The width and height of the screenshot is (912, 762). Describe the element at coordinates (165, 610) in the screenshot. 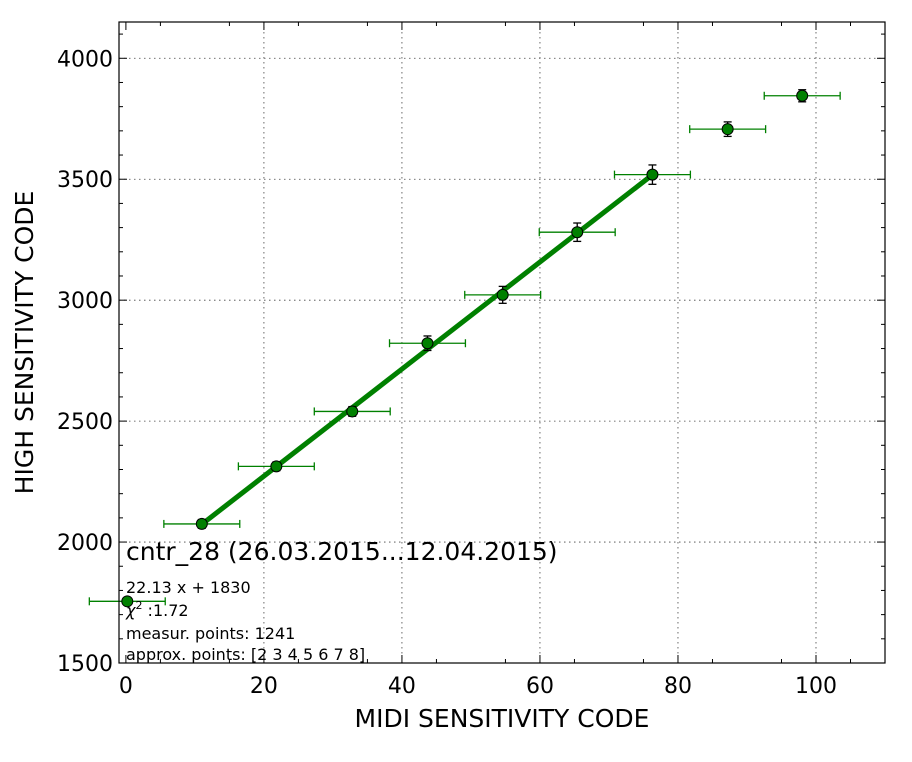

I see `chi-value: :1.72` at that location.